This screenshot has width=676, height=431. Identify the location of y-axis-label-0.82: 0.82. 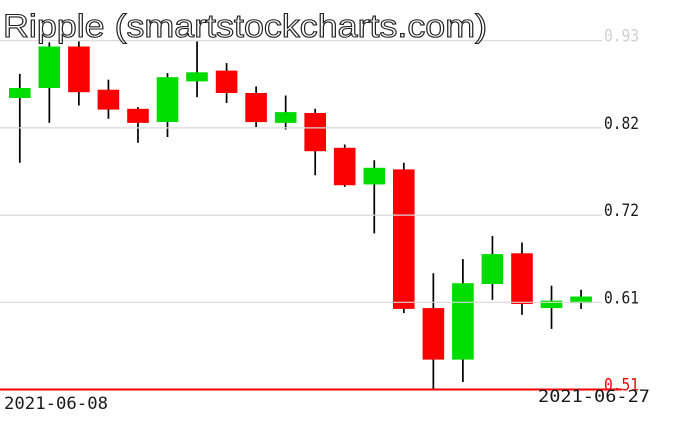
(621, 124).